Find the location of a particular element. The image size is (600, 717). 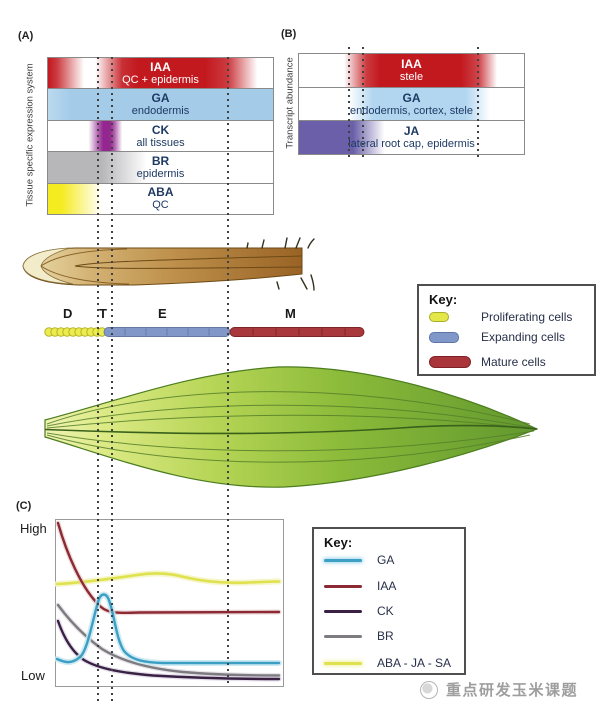

aba-ja-sa-curve is located at coordinates (168, 579).